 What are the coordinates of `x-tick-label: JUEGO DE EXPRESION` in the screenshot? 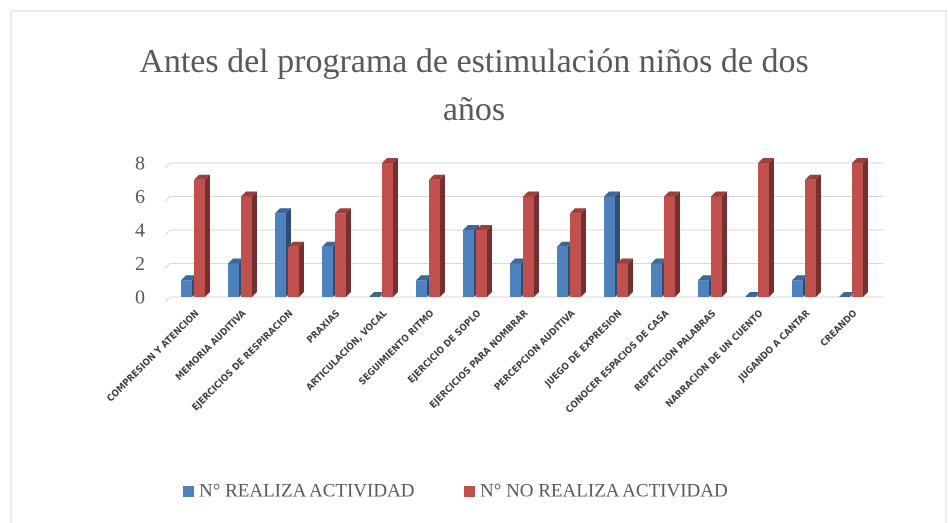 It's located at (583, 349).